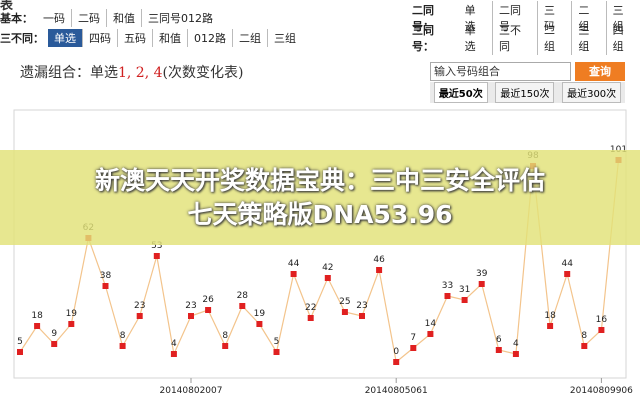 The image size is (640, 400). I want to click on title-suffix: (次数变化表), so click(203, 73).